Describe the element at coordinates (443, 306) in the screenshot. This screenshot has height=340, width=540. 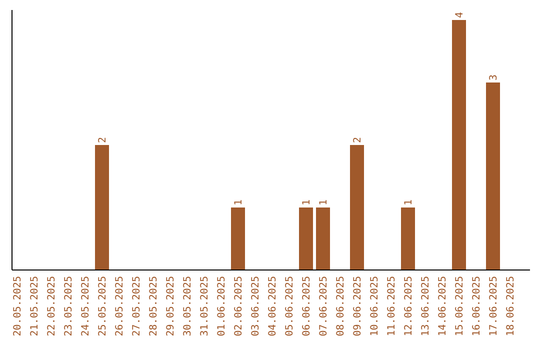
I see `x-tick-label: 14.06.2025` at that location.